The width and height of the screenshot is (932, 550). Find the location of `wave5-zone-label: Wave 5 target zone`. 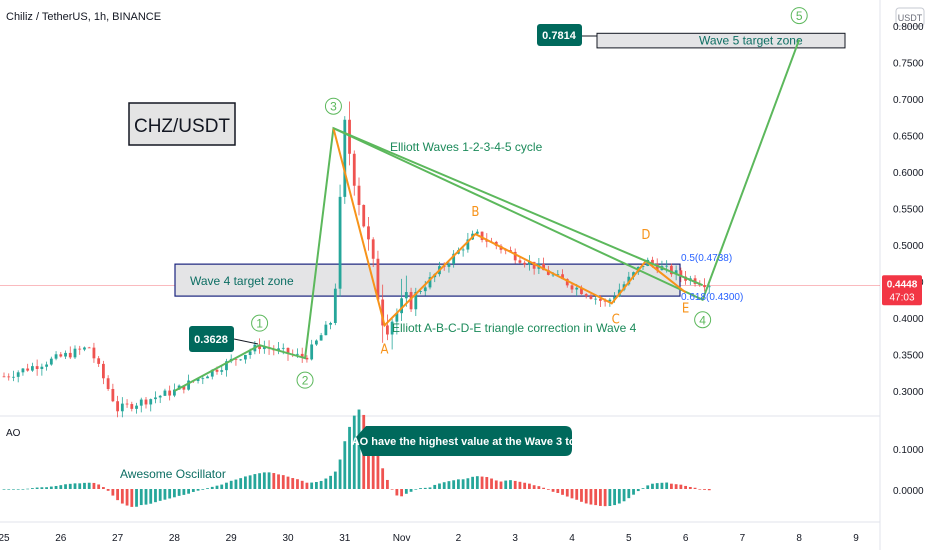

wave5-zone-label: Wave 5 target zone is located at coordinates (751, 41).